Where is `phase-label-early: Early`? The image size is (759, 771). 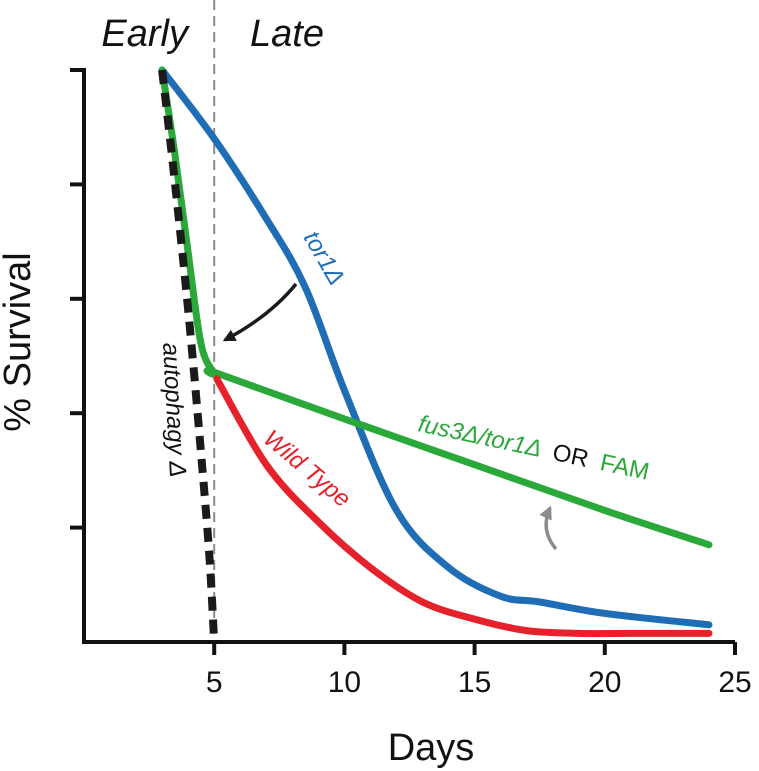
phase-label-early: Early is located at coordinates (145, 34).